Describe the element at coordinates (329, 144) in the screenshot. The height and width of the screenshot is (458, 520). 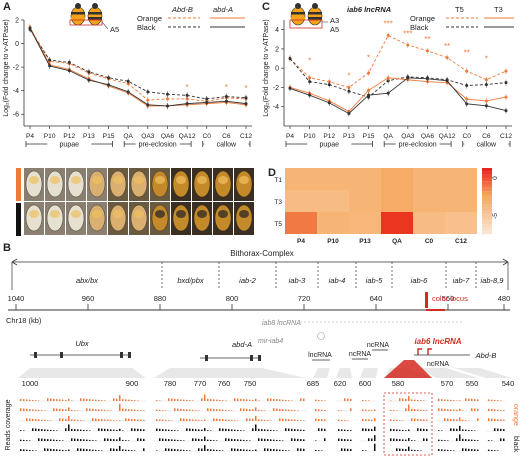
I see `stage-bg` at that location.